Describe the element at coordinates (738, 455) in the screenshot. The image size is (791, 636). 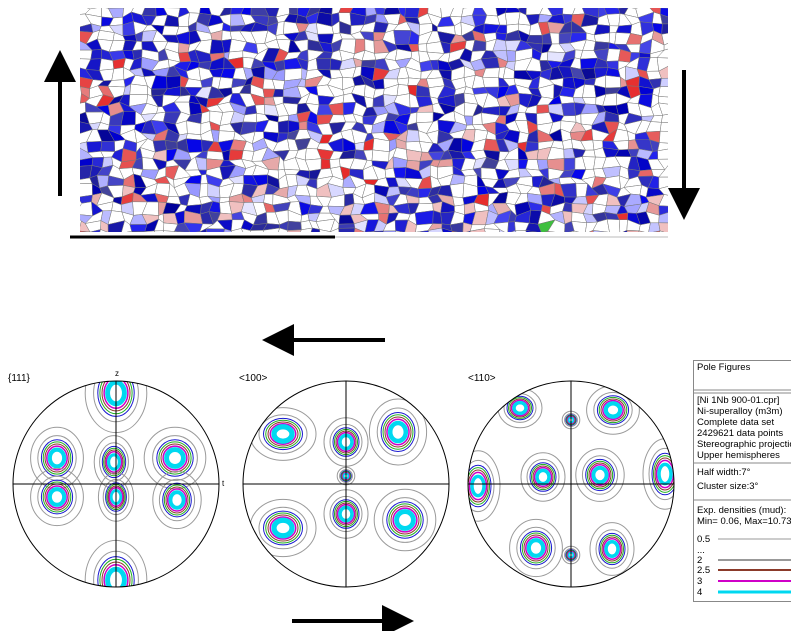
I see `legend-info: Upper hemispheres` at that location.